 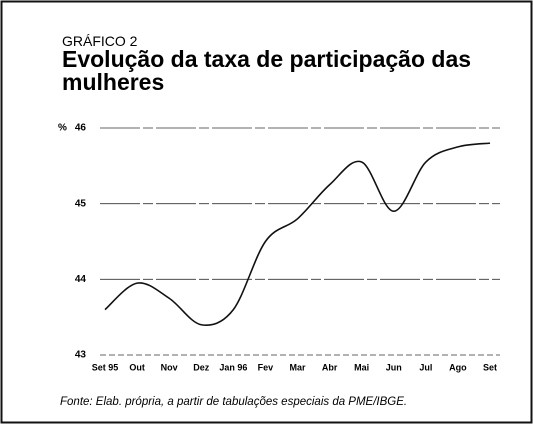 What do you see at coordinates (81, 279) in the screenshot?
I see `y-tick-label: 44` at bounding box center [81, 279].